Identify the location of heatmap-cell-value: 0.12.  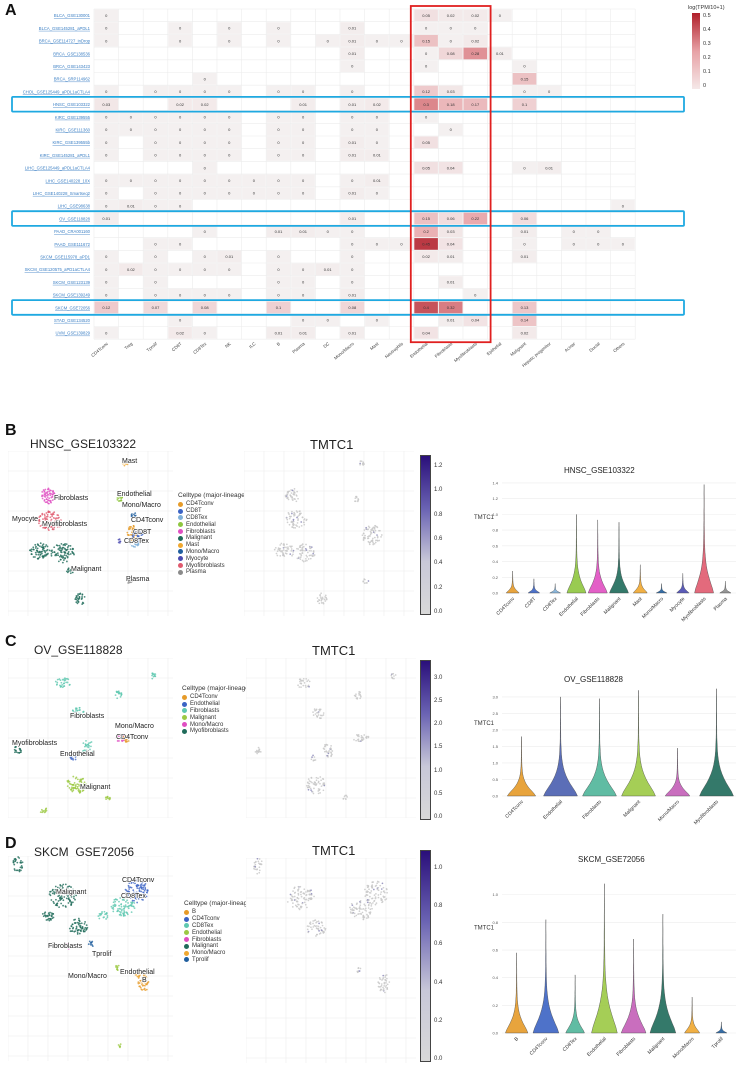
(106, 307).